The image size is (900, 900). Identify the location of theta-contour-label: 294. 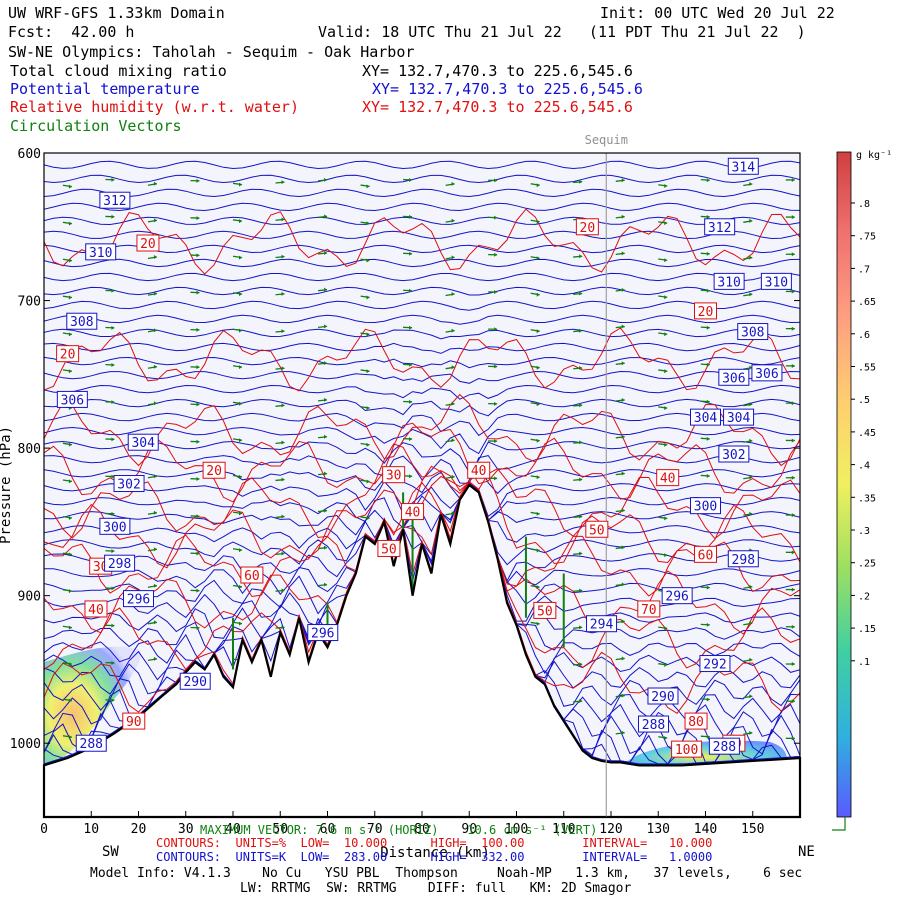
(602, 625).